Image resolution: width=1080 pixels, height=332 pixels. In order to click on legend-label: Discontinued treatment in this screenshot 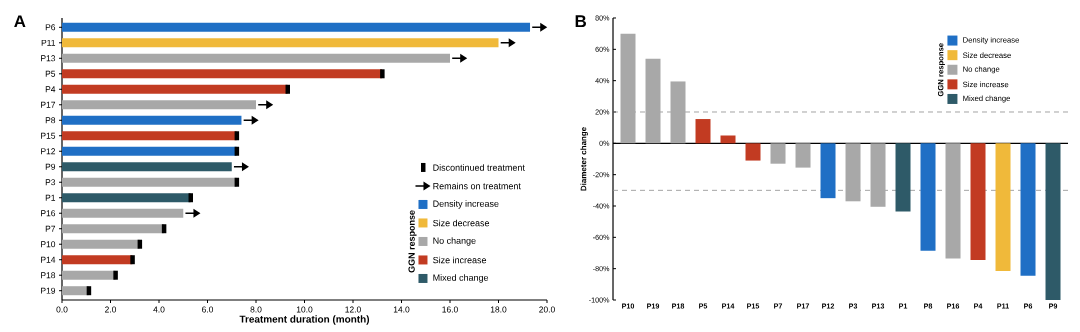, I will do `click(479, 167)`.